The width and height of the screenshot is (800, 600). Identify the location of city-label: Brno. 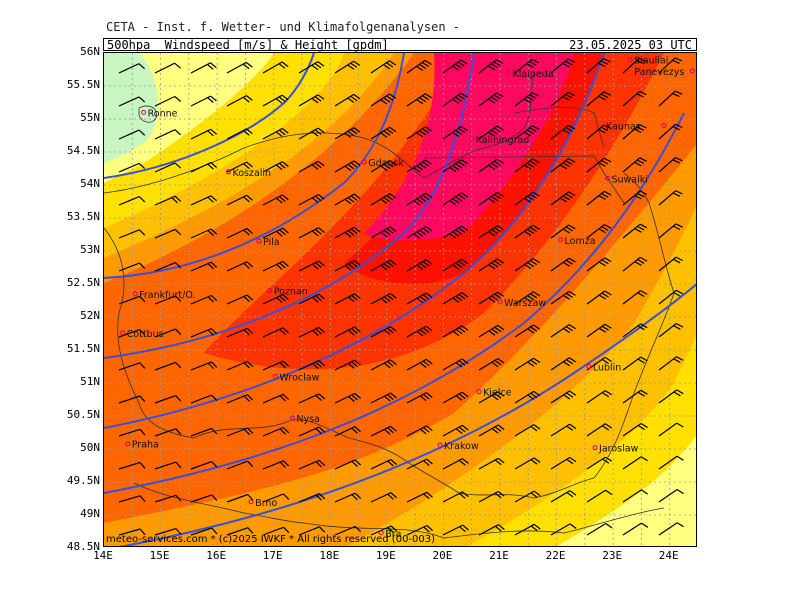
(266, 503).